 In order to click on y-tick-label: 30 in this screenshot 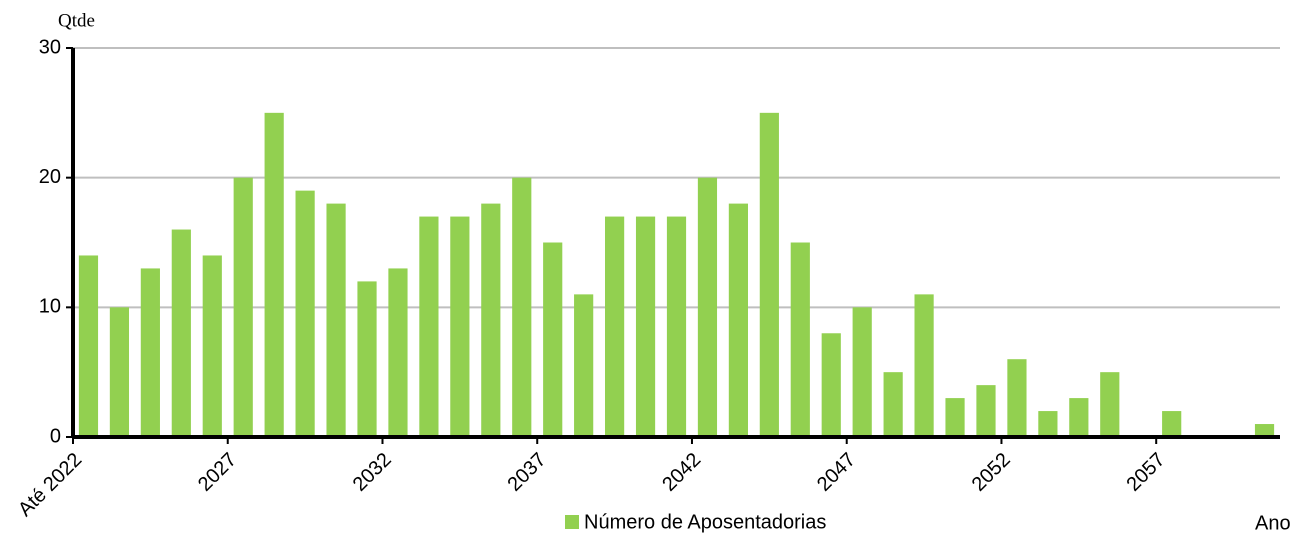, I will do `click(50, 47)`.